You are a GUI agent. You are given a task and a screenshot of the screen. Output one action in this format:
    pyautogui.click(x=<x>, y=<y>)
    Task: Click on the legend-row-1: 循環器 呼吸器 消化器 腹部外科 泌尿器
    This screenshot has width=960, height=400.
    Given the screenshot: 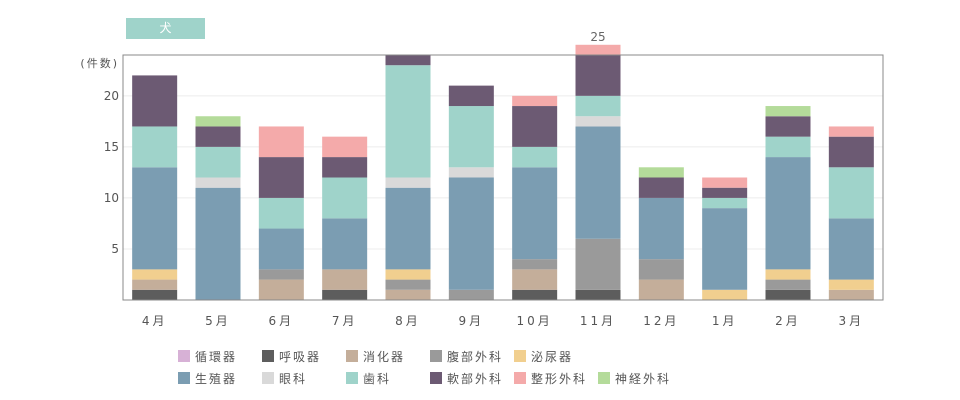 What is the action you would take?
    pyautogui.click(x=458, y=356)
    